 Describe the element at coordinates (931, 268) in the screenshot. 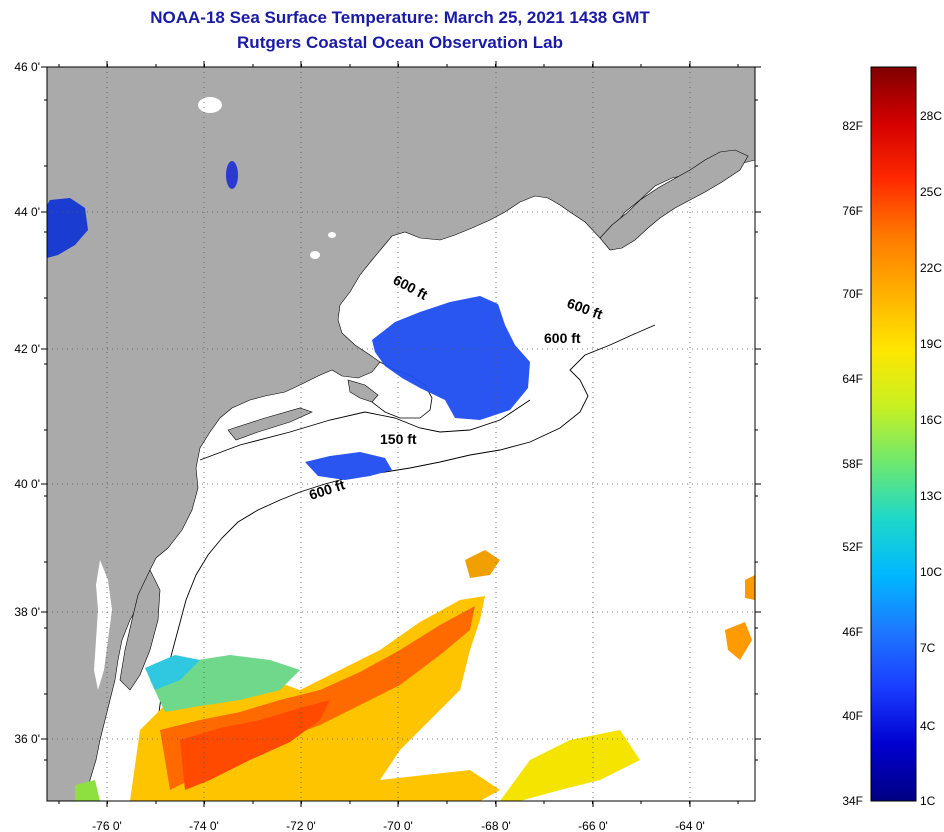

I see `colorbar-celsius-label: 22C` at that location.